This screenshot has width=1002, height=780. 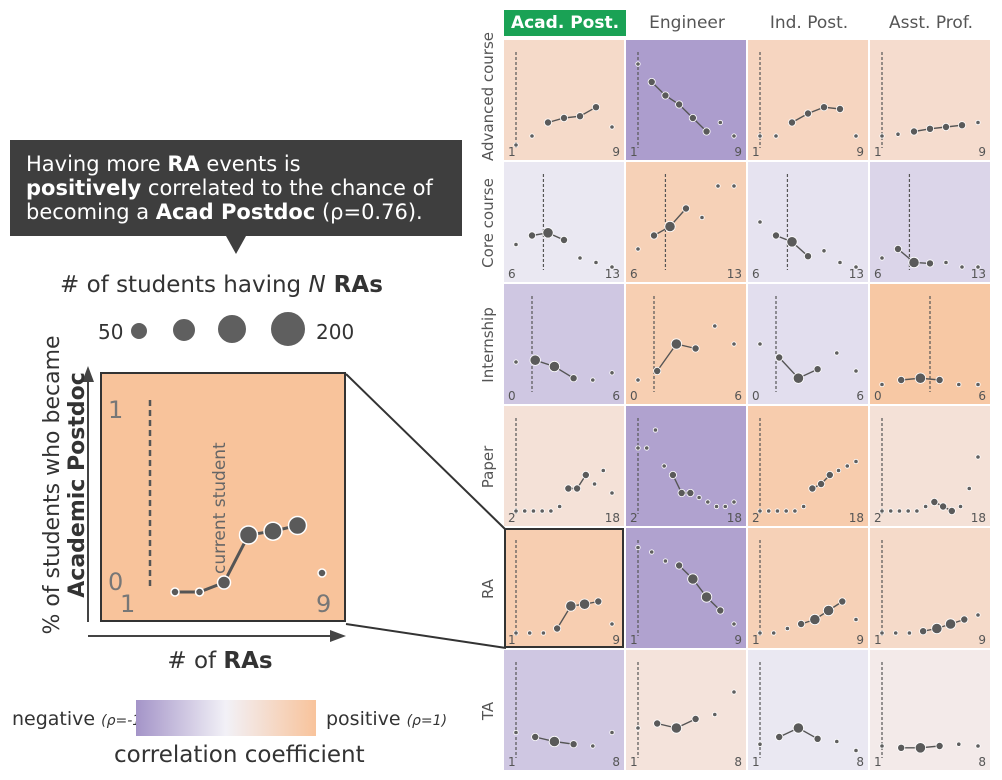 I want to click on cell-paper-engineer: 2 18, so click(x=686, y=466).